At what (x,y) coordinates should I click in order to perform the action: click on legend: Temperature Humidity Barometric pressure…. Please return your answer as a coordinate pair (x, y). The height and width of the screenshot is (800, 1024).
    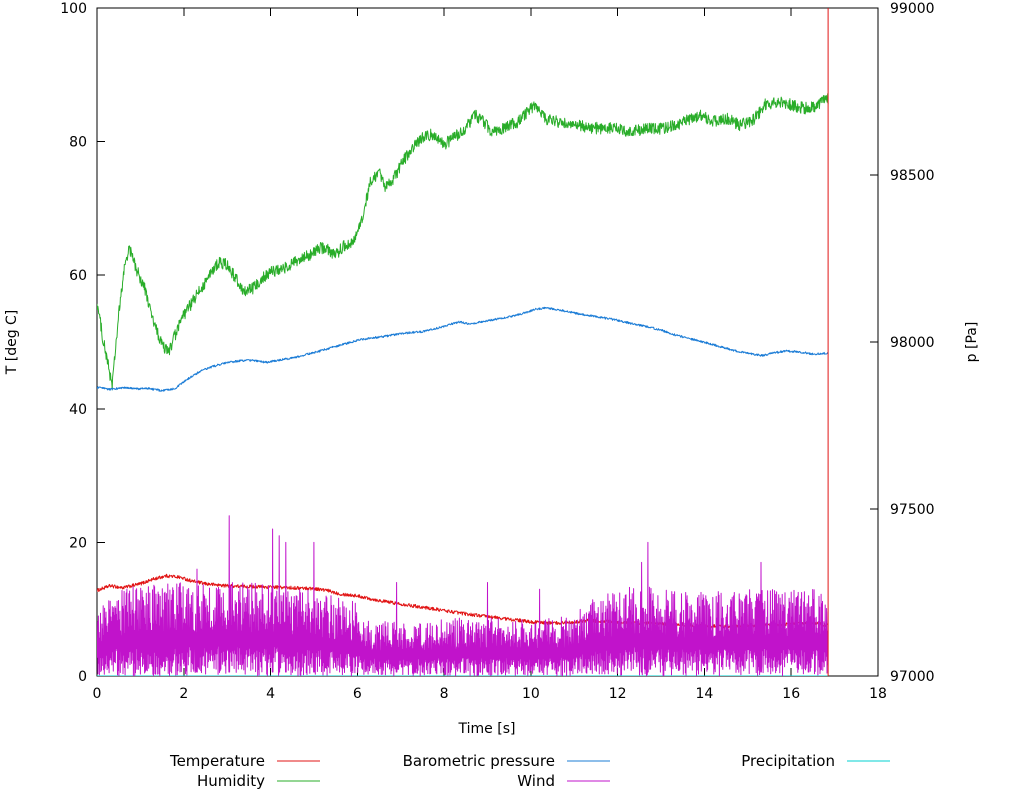
    Looking at the image, I should click on (529, 771).